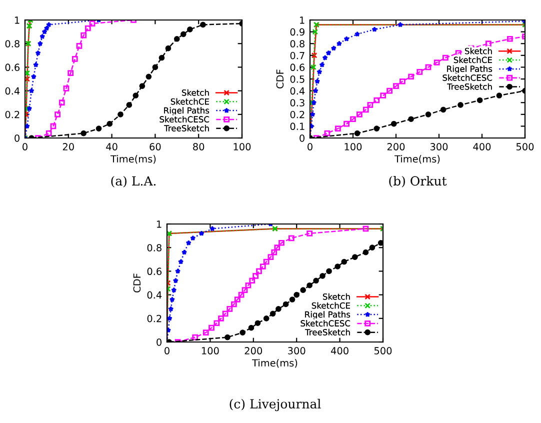  What do you see at coordinates (198, 146) in the screenshot?
I see `x-tick-label: 80` at bounding box center [198, 146].